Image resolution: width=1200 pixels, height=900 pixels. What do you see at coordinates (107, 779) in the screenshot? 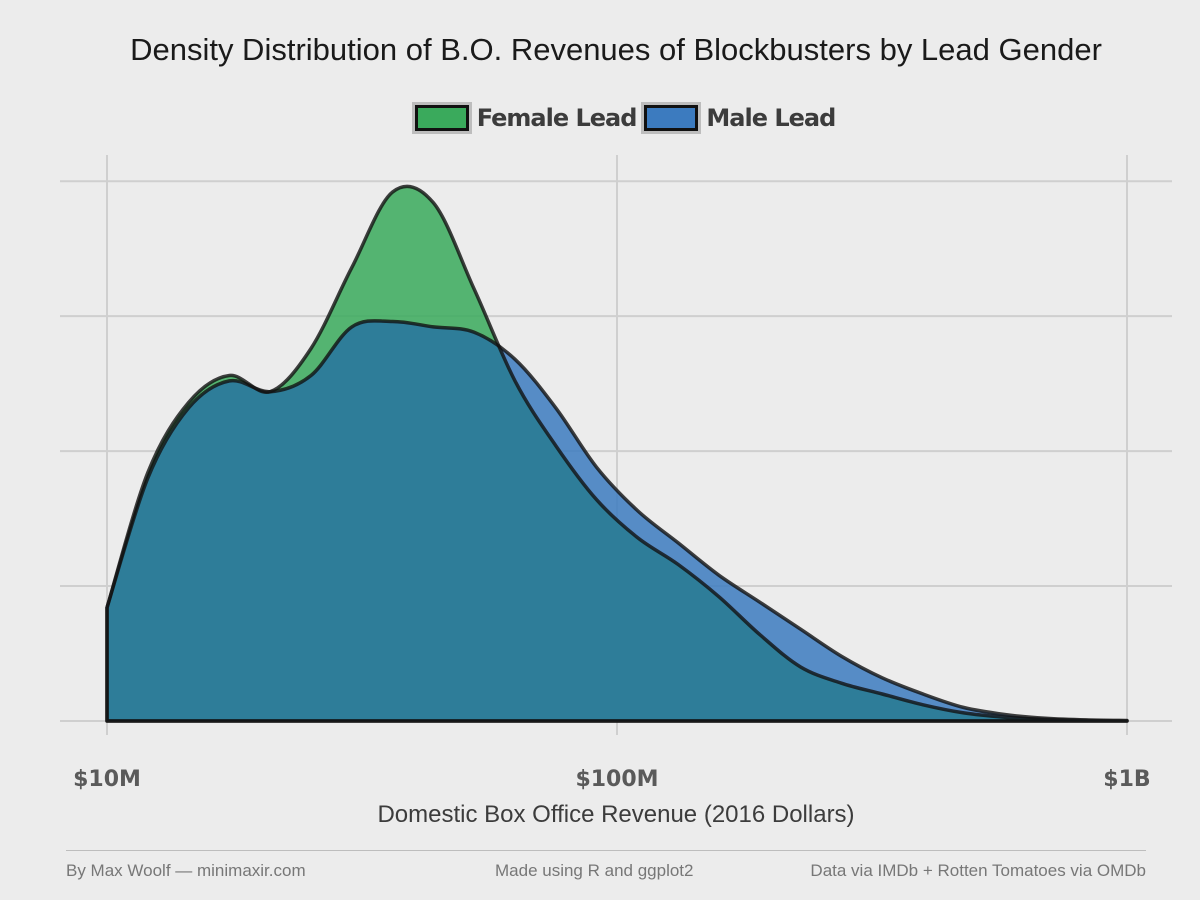
I see `x-tick-label-0: $10M` at bounding box center [107, 779].